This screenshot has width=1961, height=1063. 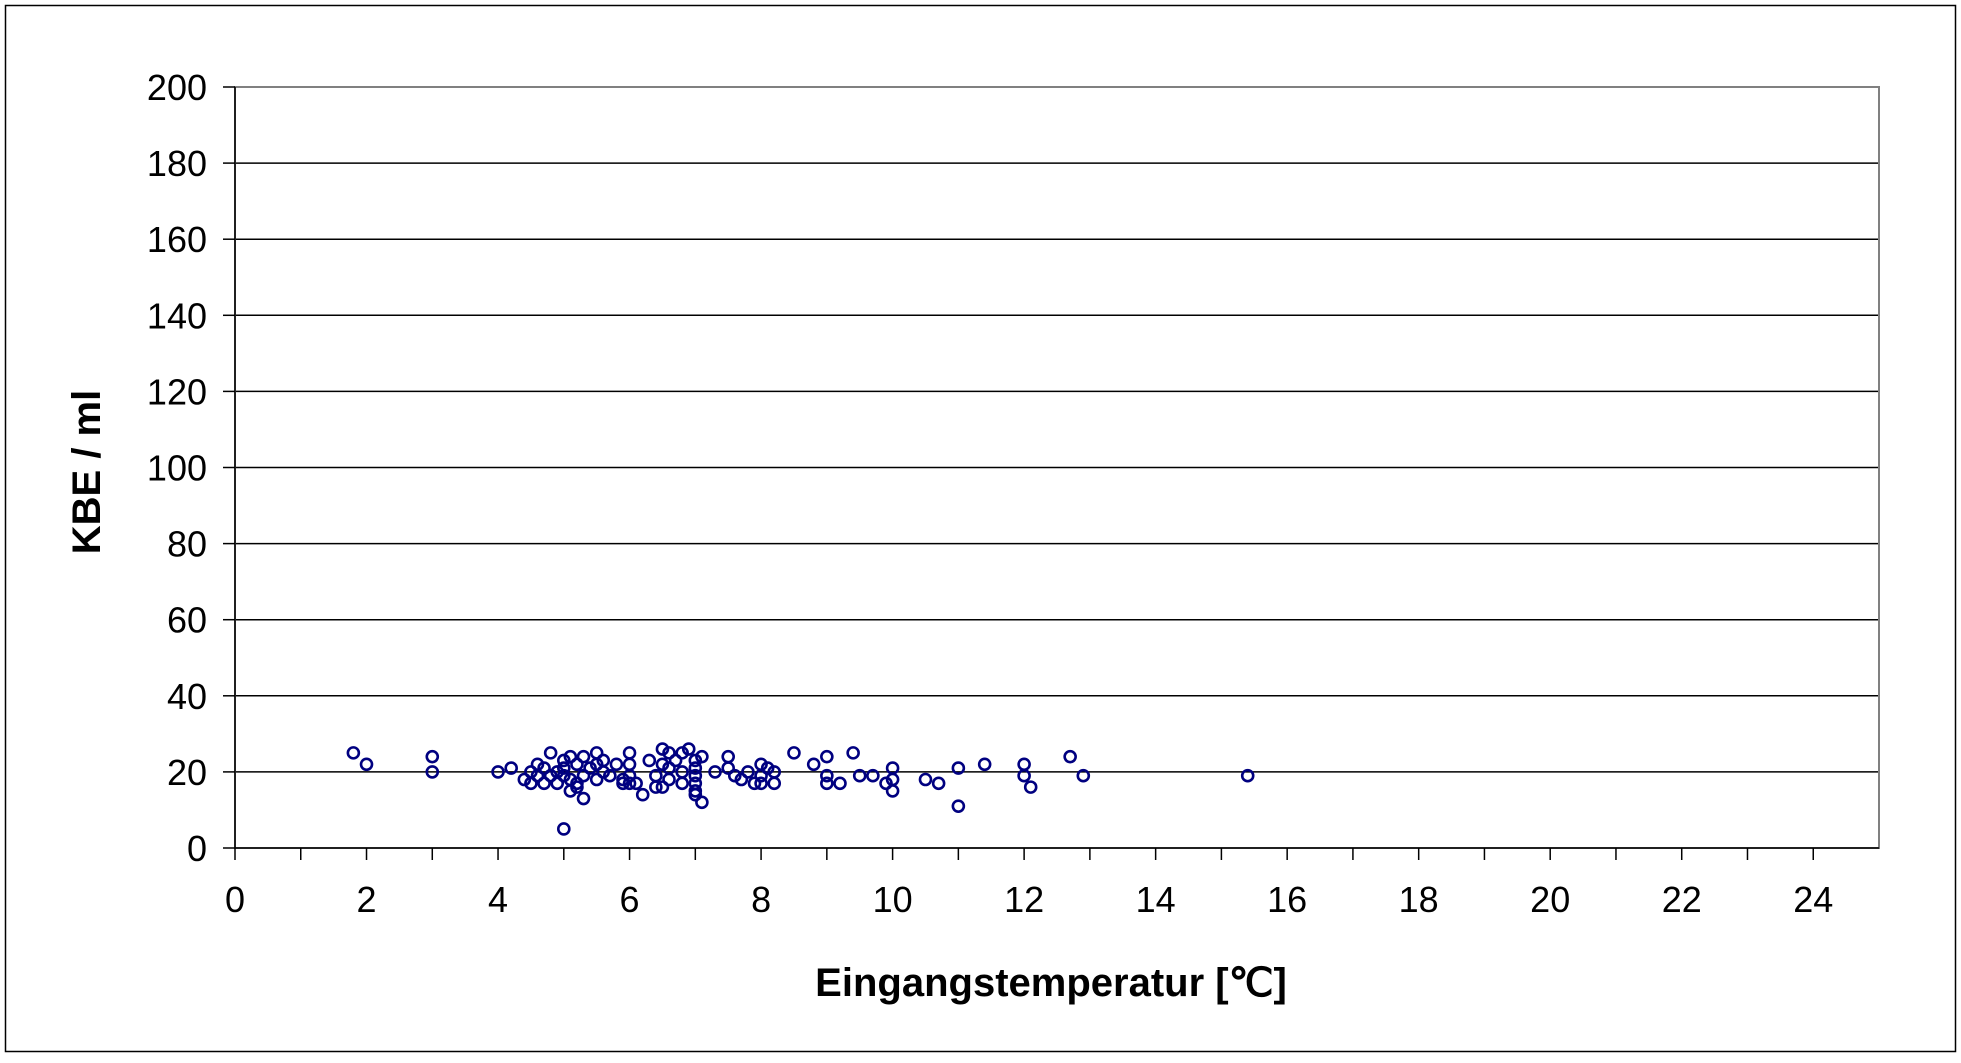 What do you see at coordinates (177, 468) in the screenshot?
I see `y-tick-label: 100` at bounding box center [177, 468].